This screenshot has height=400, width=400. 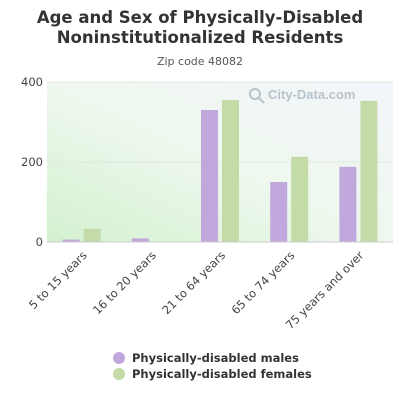 What do you see at coordinates (124, 282) in the screenshot?
I see `x-tick-label: 16 to 20 years` at bounding box center [124, 282].